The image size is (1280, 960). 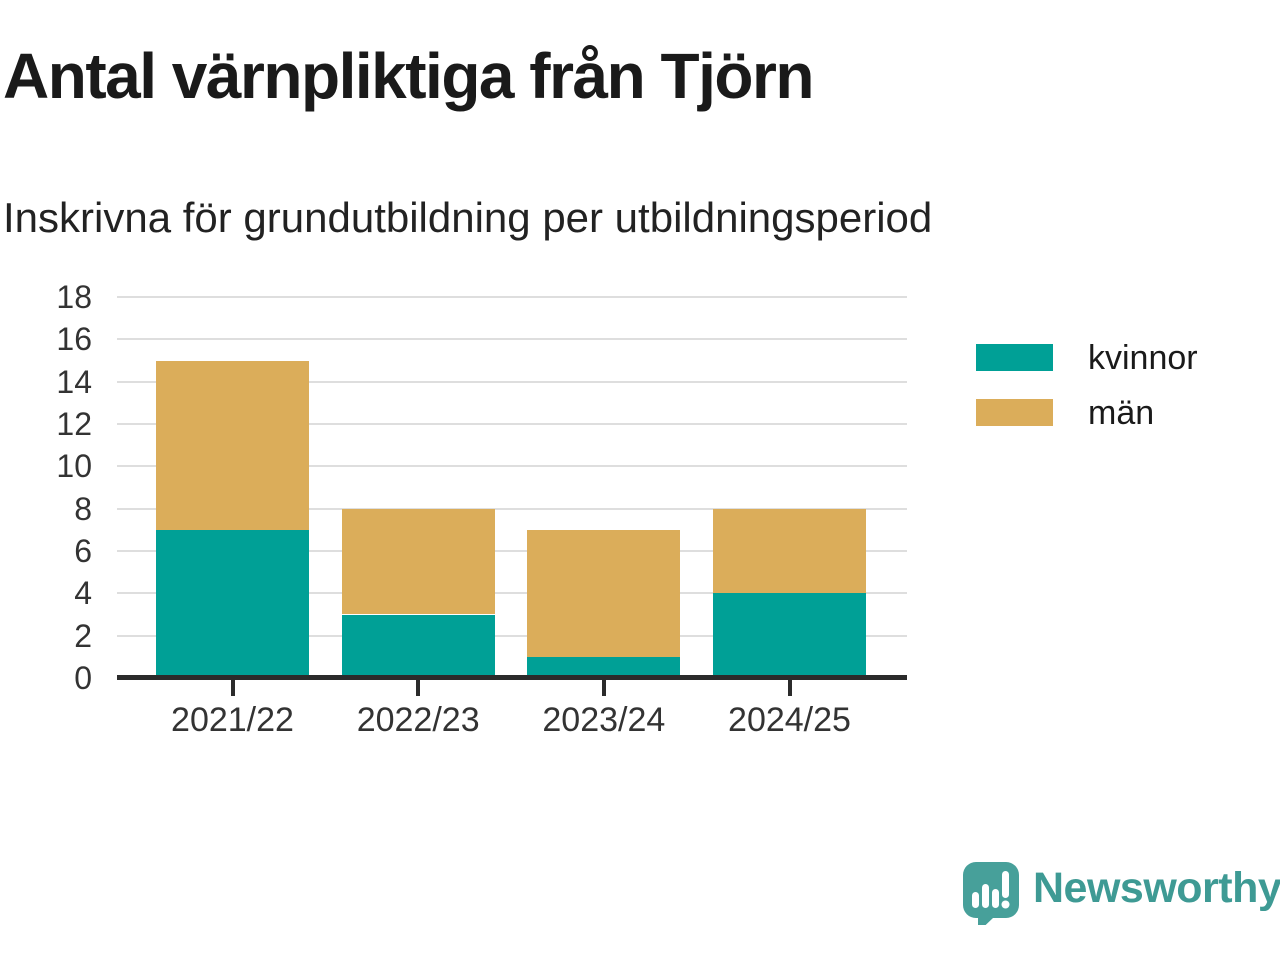 I want to click on y-tick-label: 0, so click(x=83, y=678).